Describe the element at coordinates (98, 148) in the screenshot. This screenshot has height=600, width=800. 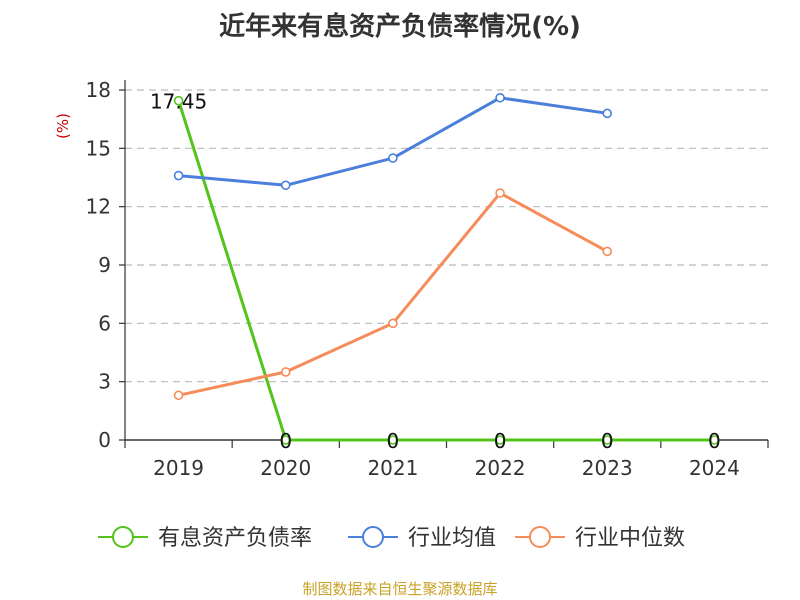
I see `y-tick-label: 15` at that location.